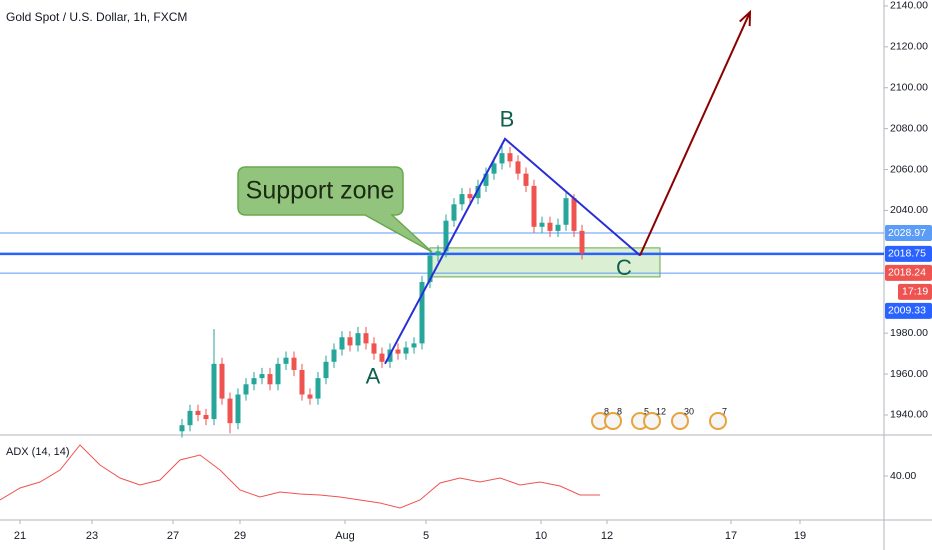  Describe the element at coordinates (909, 169) in the screenshot. I see `y-tick-label: 2060.00` at that location.